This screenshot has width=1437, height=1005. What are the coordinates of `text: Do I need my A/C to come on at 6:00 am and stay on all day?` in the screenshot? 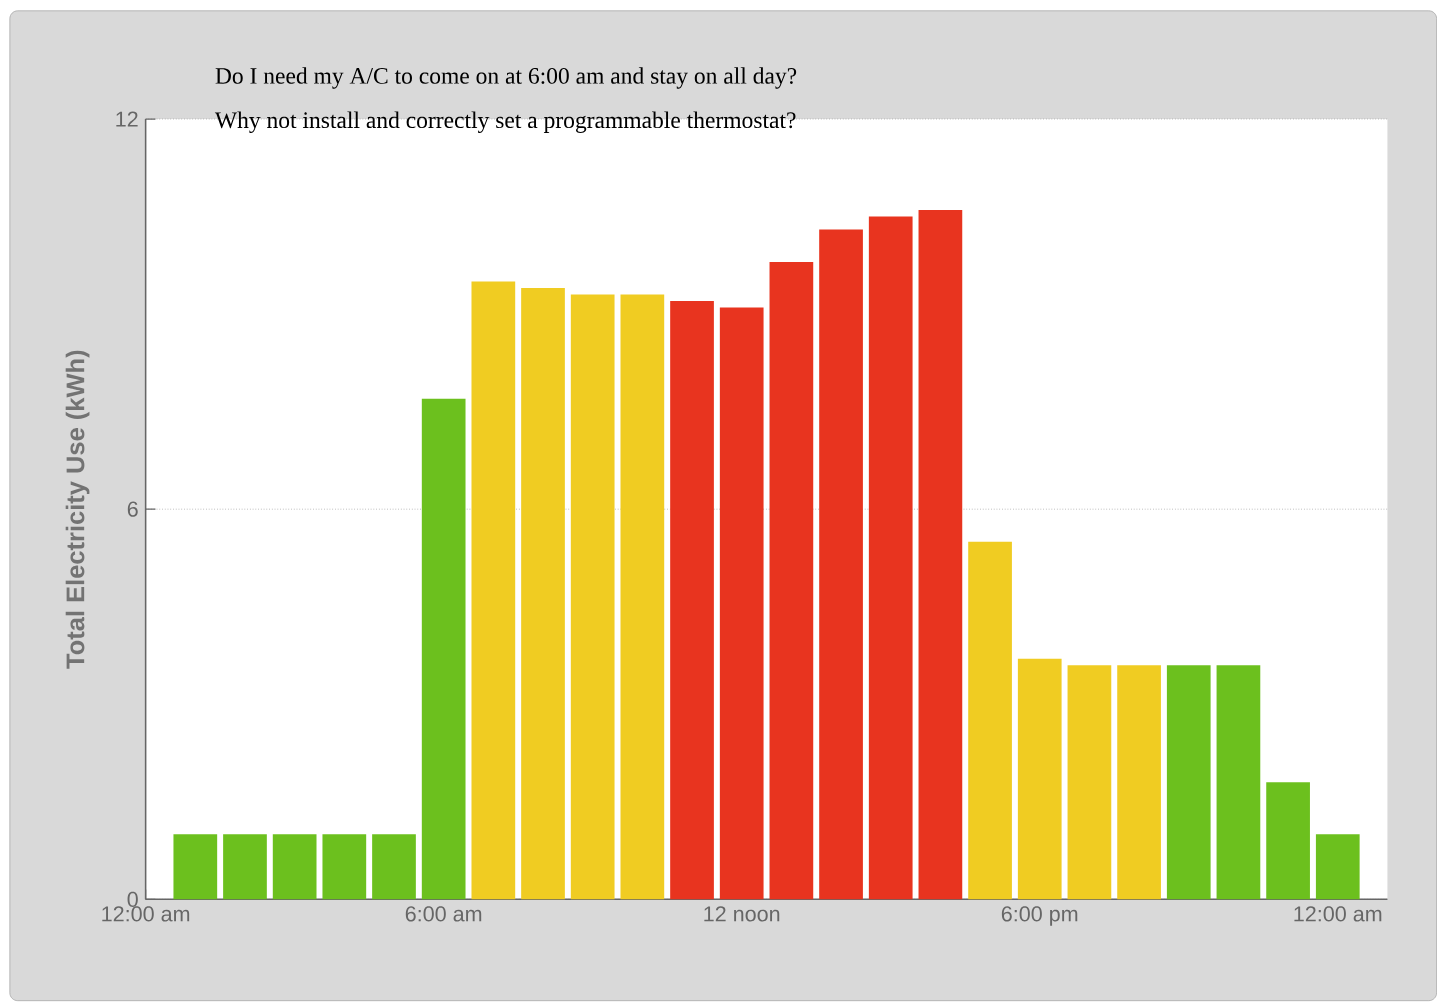 It's located at (506, 78).